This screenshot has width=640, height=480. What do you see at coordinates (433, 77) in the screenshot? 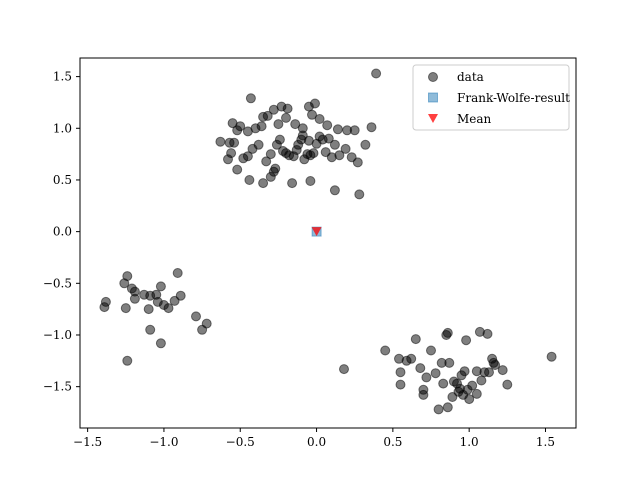
I see `legend-marker-data` at bounding box center [433, 77].